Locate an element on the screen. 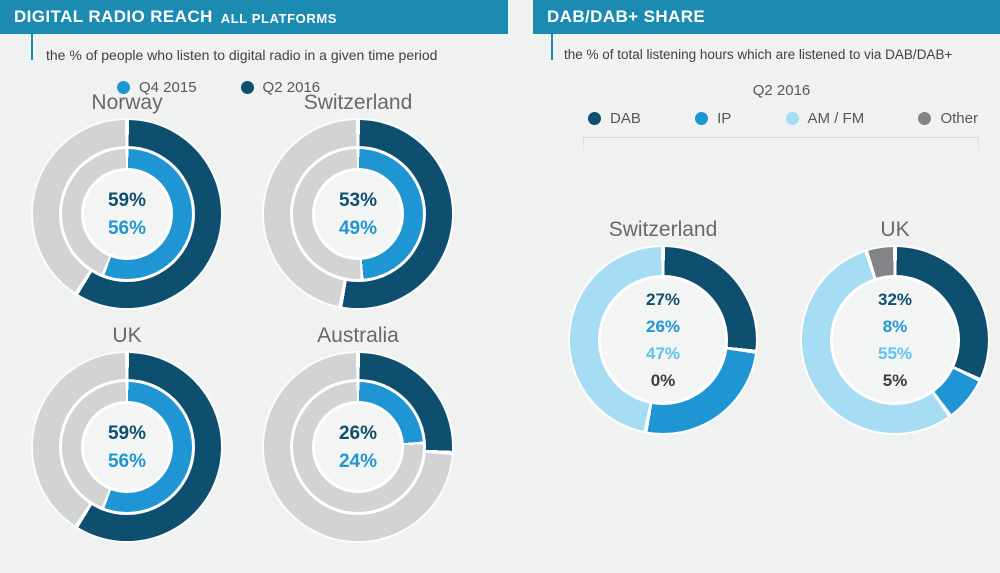 The height and width of the screenshot is (573, 1000). donut-chart-norway: 59% 56% is located at coordinates (127, 214).